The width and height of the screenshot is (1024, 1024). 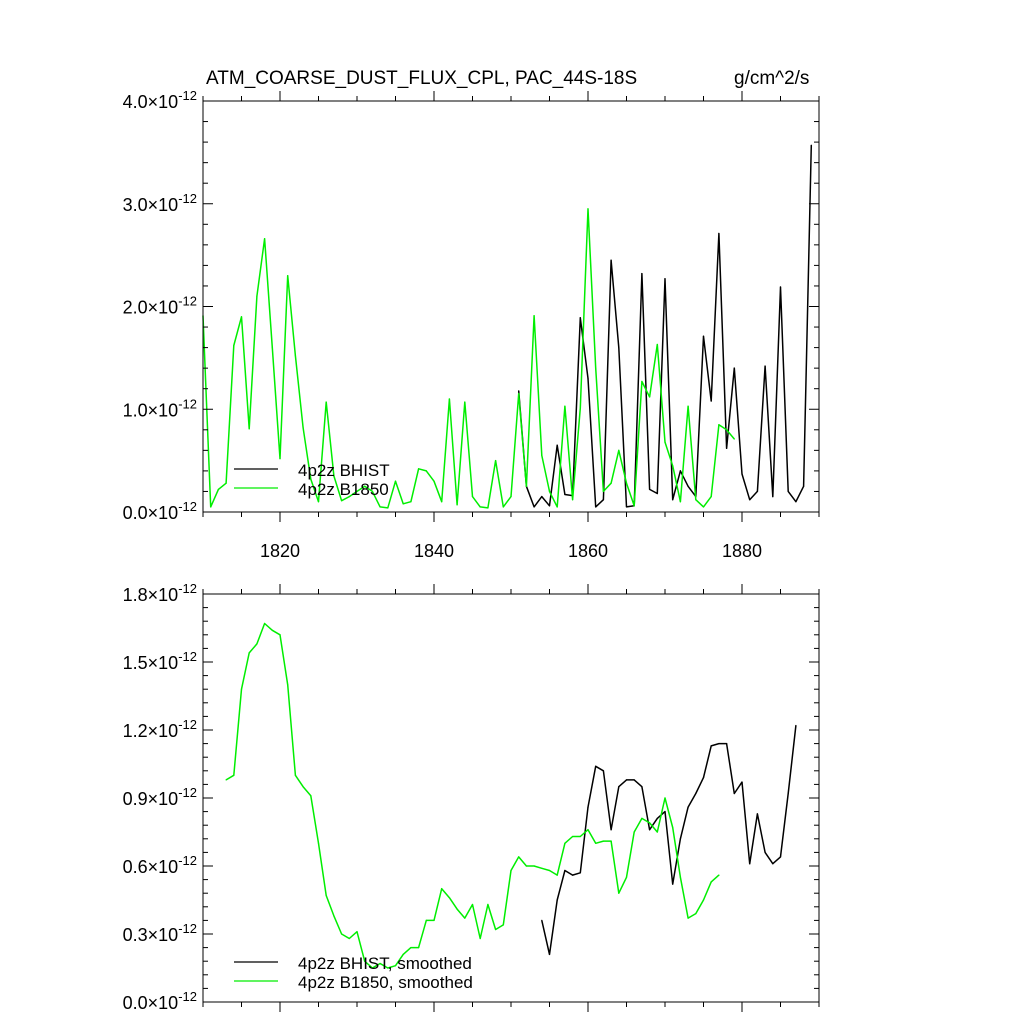 What do you see at coordinates (385, 963) in the screenshot?
I see `legend-label-bhist-smoothed: 4p2z BHIST, smoothed` at bounding box center [385, 963].